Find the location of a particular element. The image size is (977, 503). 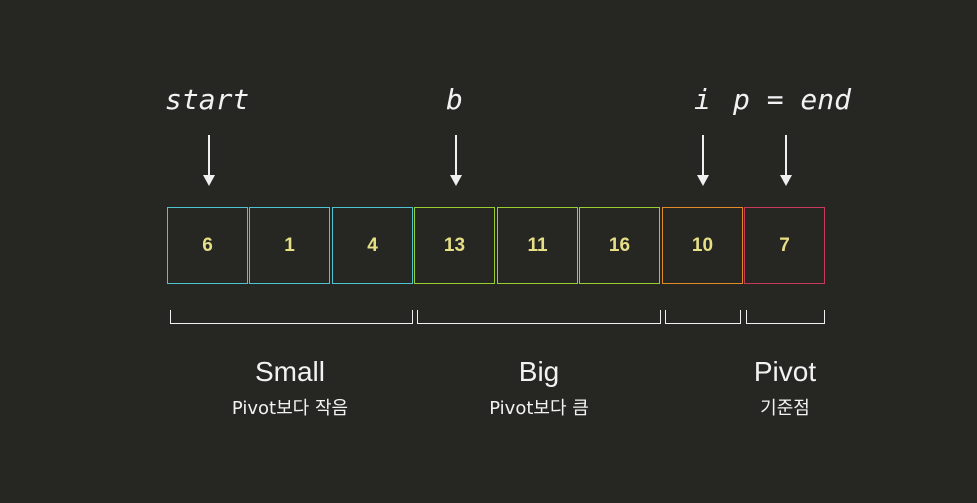

group-small-subtitle: Pivot보다 작음 is located at coordinates (290, 408).